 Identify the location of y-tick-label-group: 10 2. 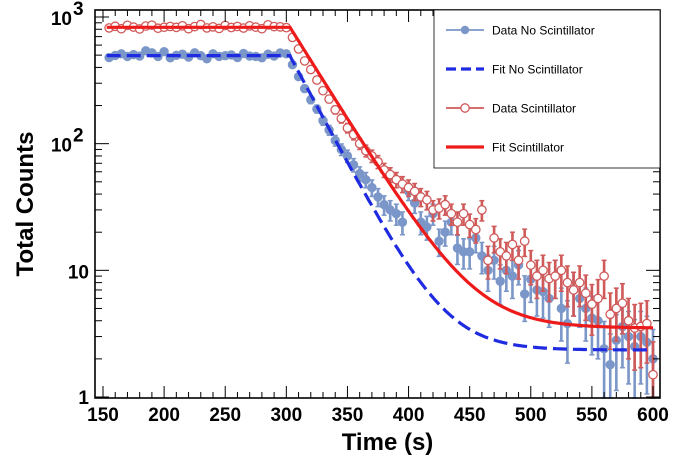
(67, 141).